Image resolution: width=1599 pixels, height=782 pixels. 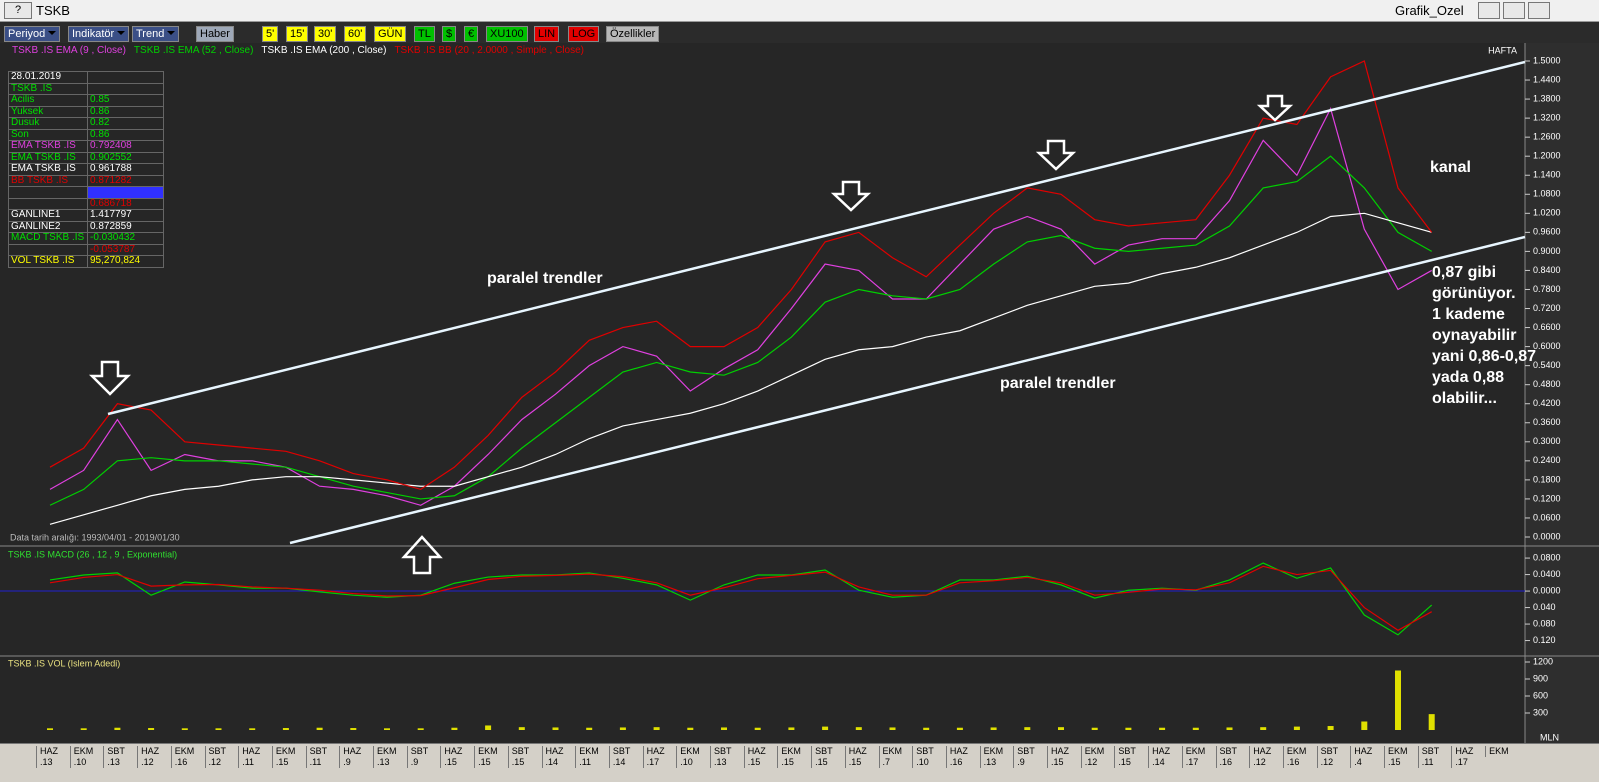 I want to click on y-tick-label: 0.6600, so click(x=1547, y=327).